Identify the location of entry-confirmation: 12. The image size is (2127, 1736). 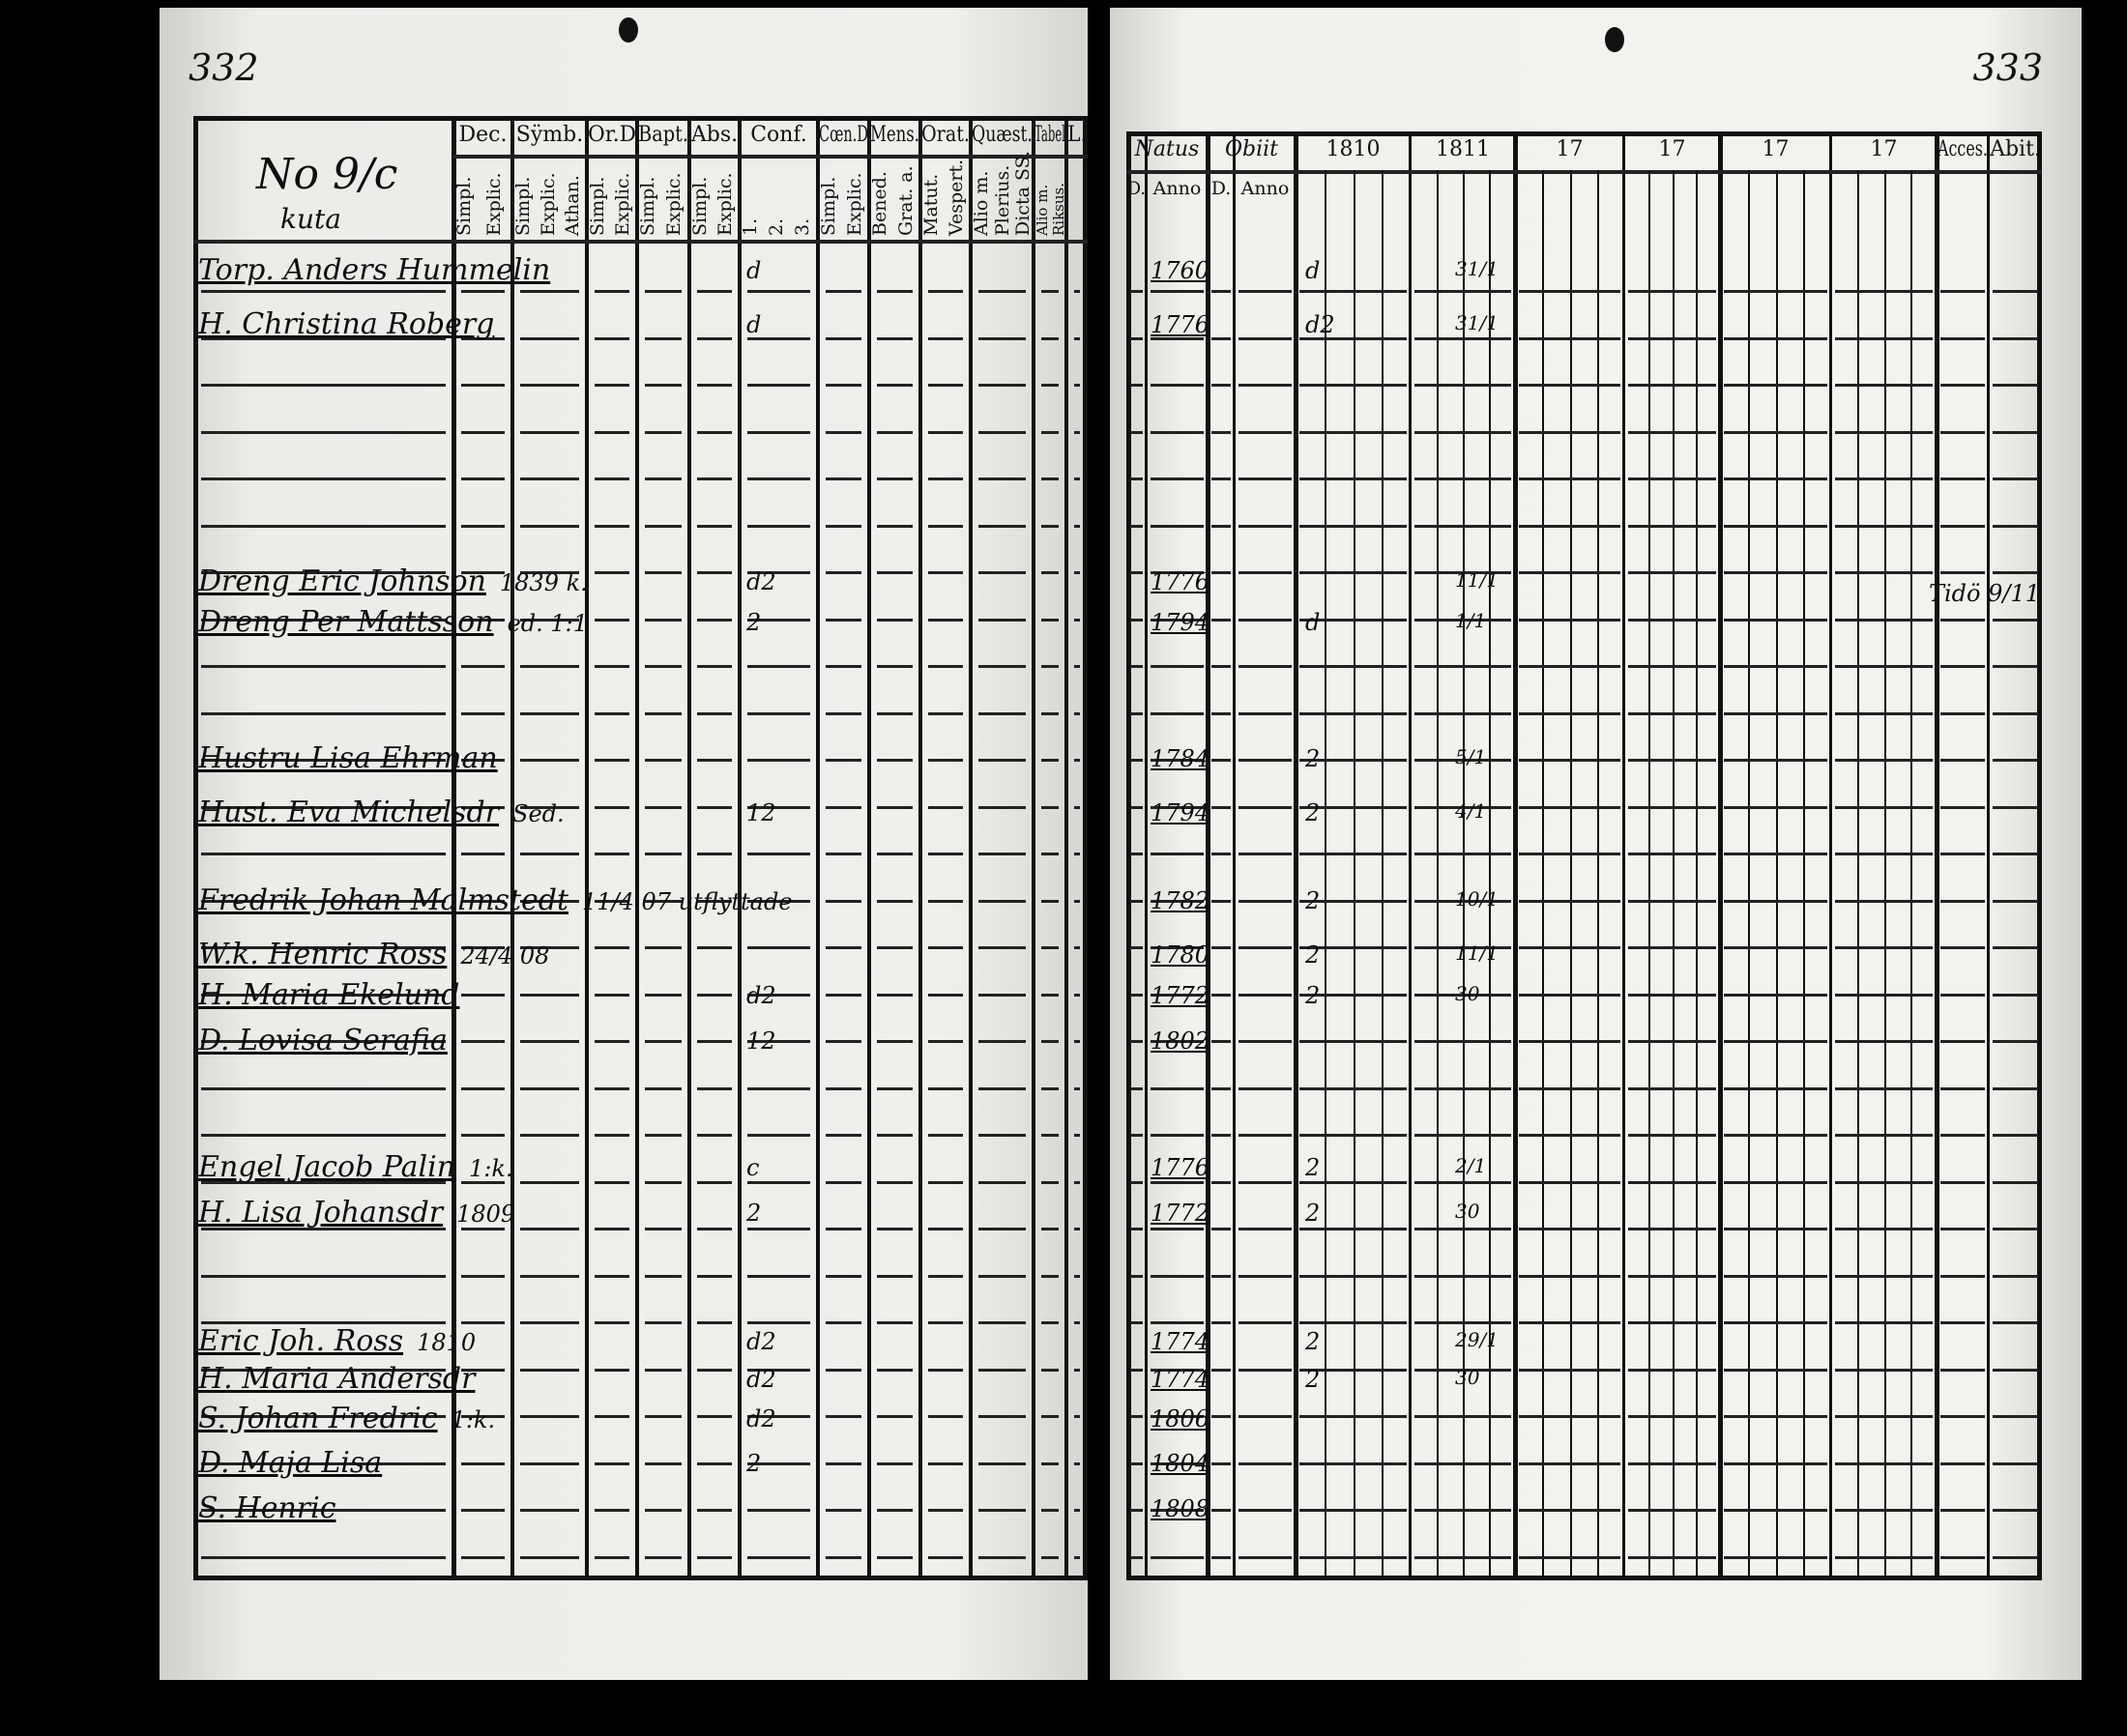
(761, 812).